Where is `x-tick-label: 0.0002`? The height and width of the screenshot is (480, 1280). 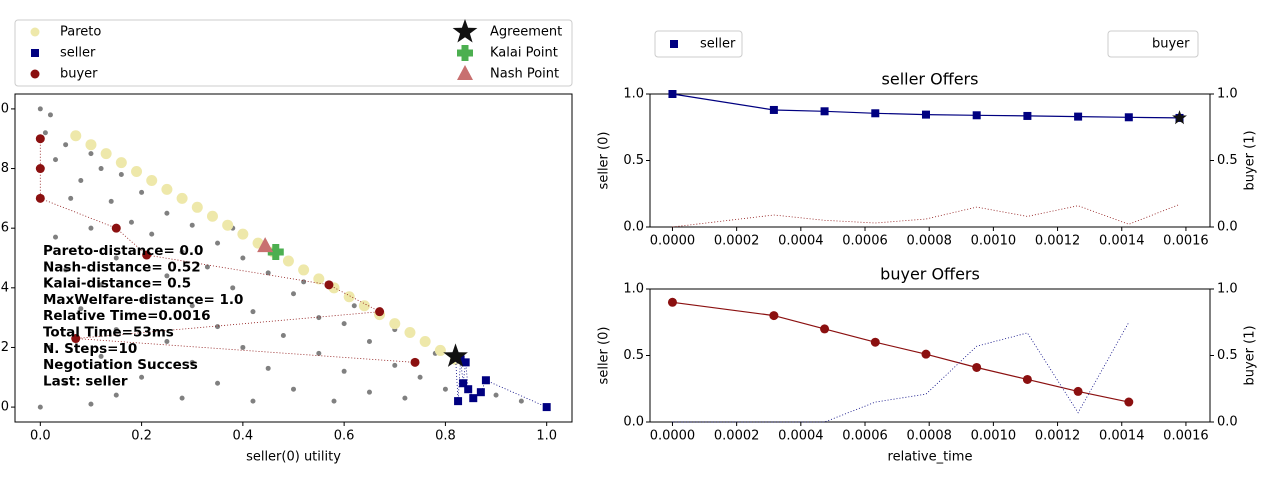 x-tick-label: 0.0002 is located at coordinates (737, 241).